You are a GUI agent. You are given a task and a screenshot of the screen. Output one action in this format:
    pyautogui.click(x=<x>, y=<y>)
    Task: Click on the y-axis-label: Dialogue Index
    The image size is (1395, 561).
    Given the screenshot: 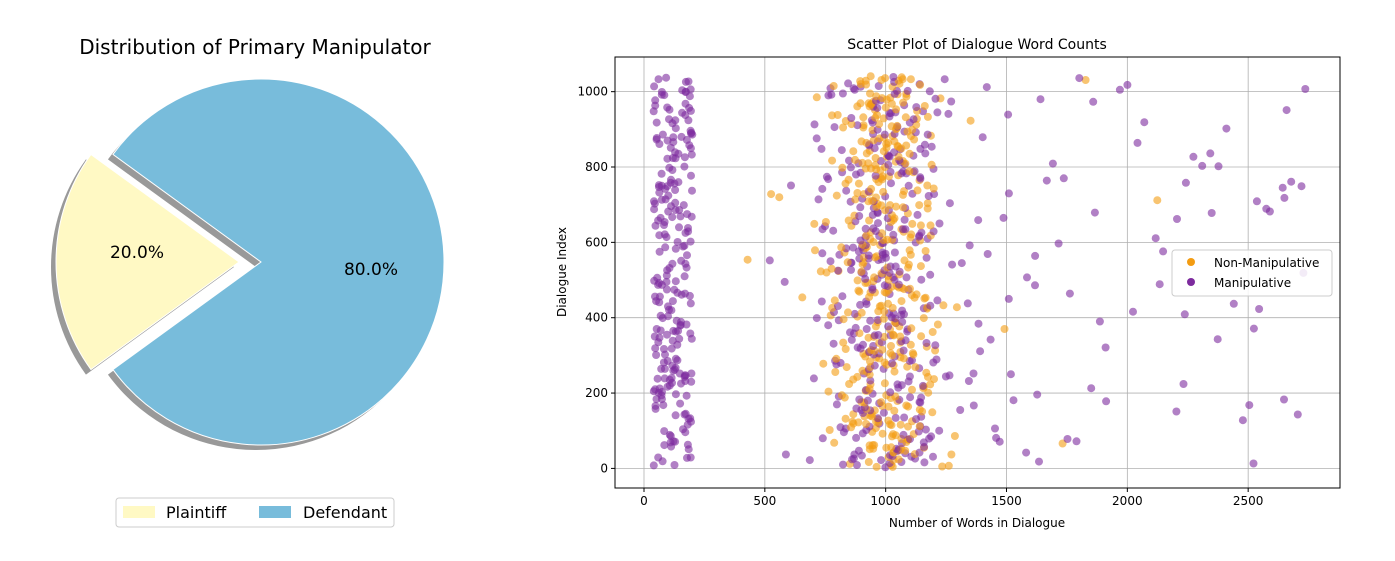 What is the action you would take?
    pyautogui.click(x=562, y=272)
    